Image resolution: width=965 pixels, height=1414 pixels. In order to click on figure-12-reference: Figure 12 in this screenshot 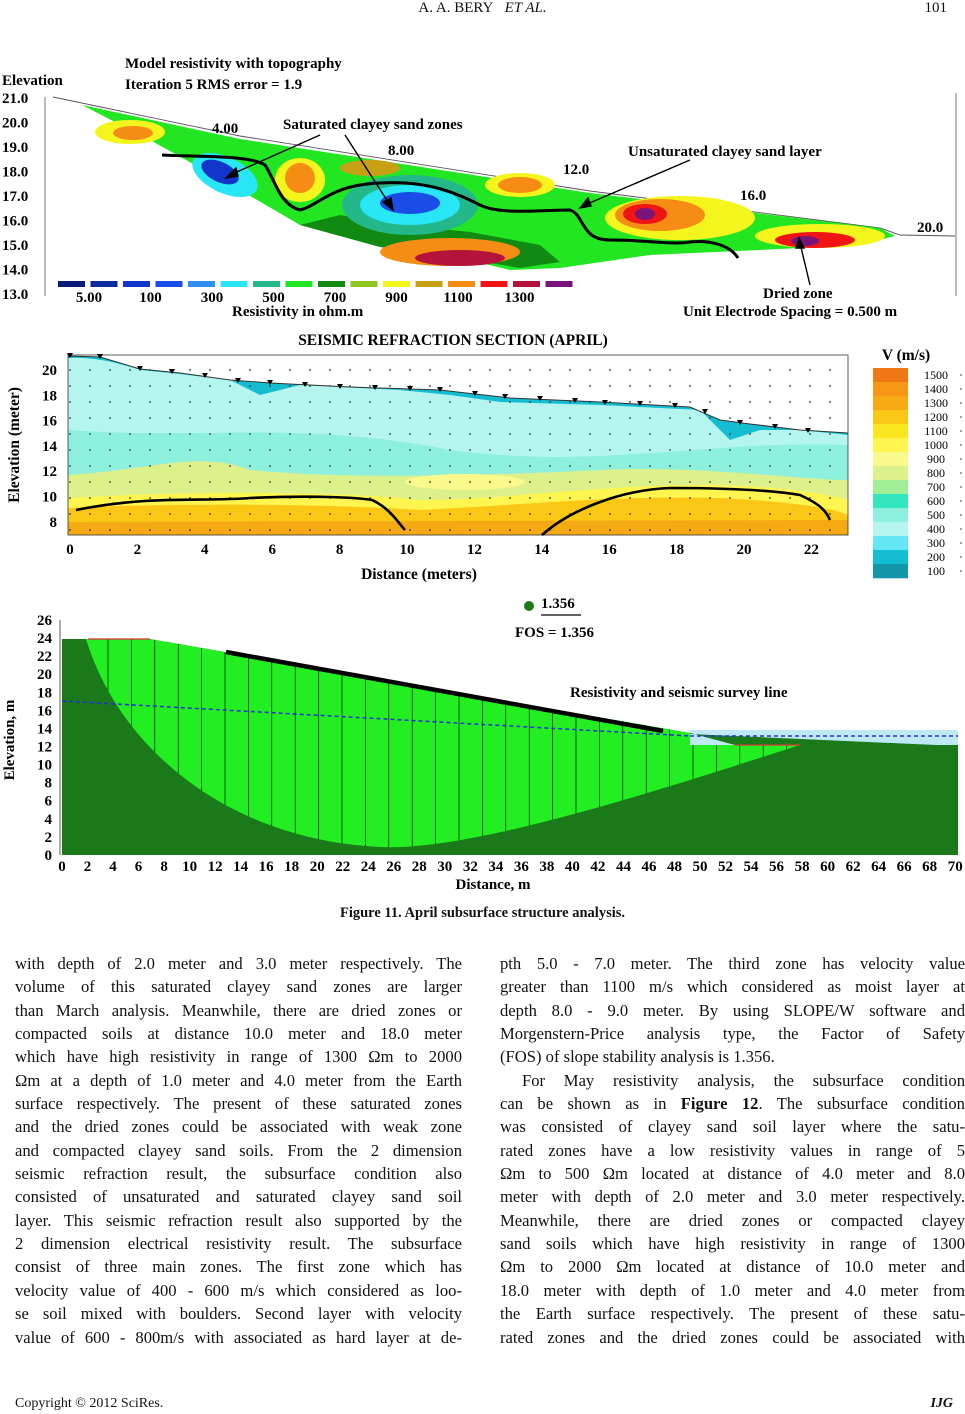, I will do `click(719, 1104)`.